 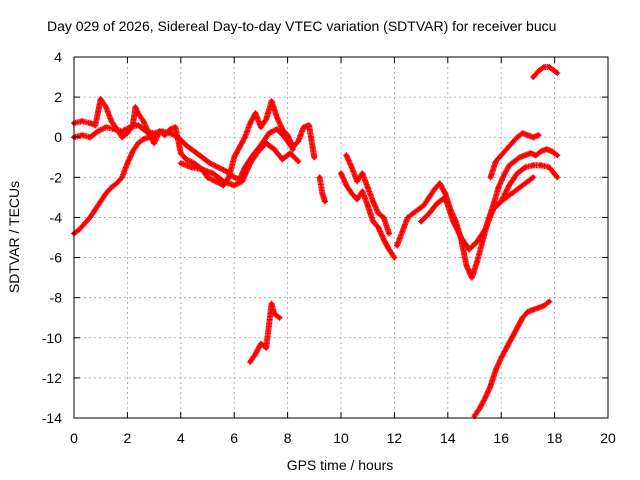 I want to click on series-track-n, so click(x=512, y=358).